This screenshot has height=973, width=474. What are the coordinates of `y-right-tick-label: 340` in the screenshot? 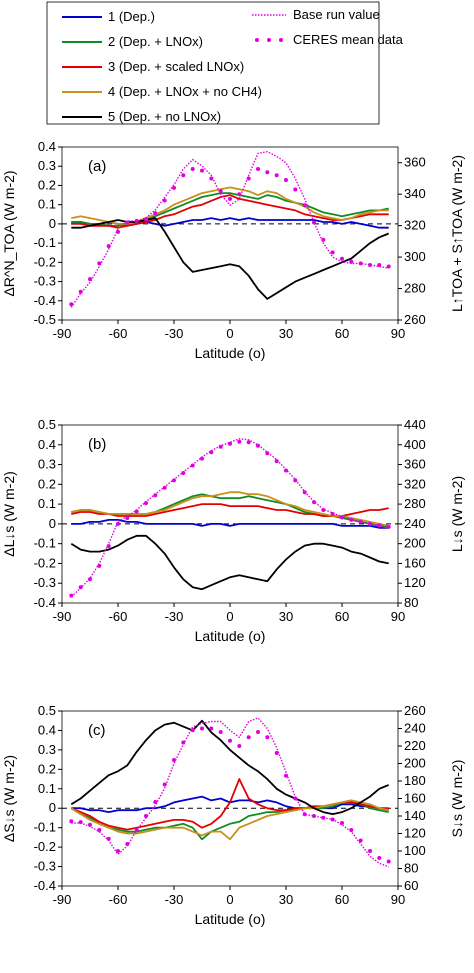 It's located at (415, 193).